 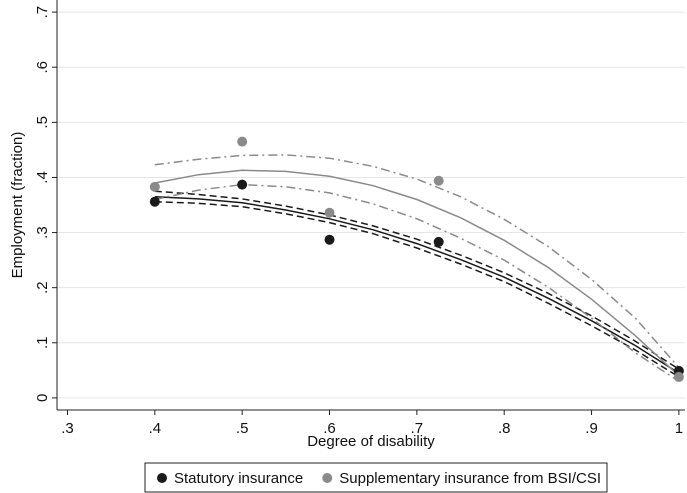 What do you see at coordinates (470, 478) in the screenshot?
I see `legend-label: Supplementary insurance from BSI/CSI` at bounding box center [470, 478].